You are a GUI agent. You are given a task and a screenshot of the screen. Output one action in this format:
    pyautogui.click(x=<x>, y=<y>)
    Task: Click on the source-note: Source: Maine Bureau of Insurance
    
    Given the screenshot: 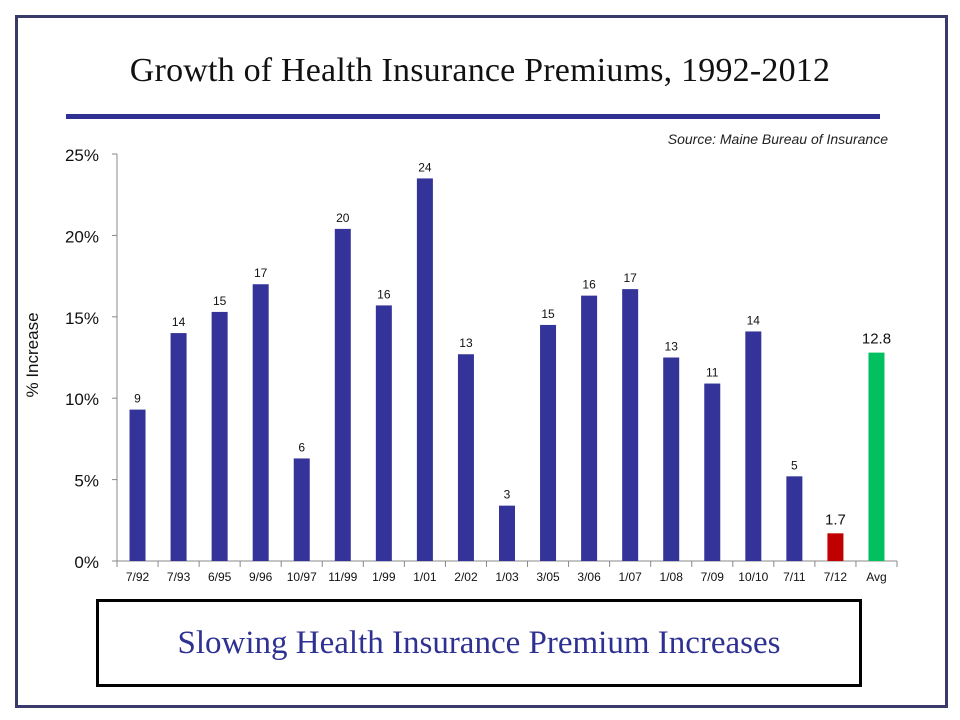 What is the action you would take?
    pyautogui.click(x=777, y=139)
    